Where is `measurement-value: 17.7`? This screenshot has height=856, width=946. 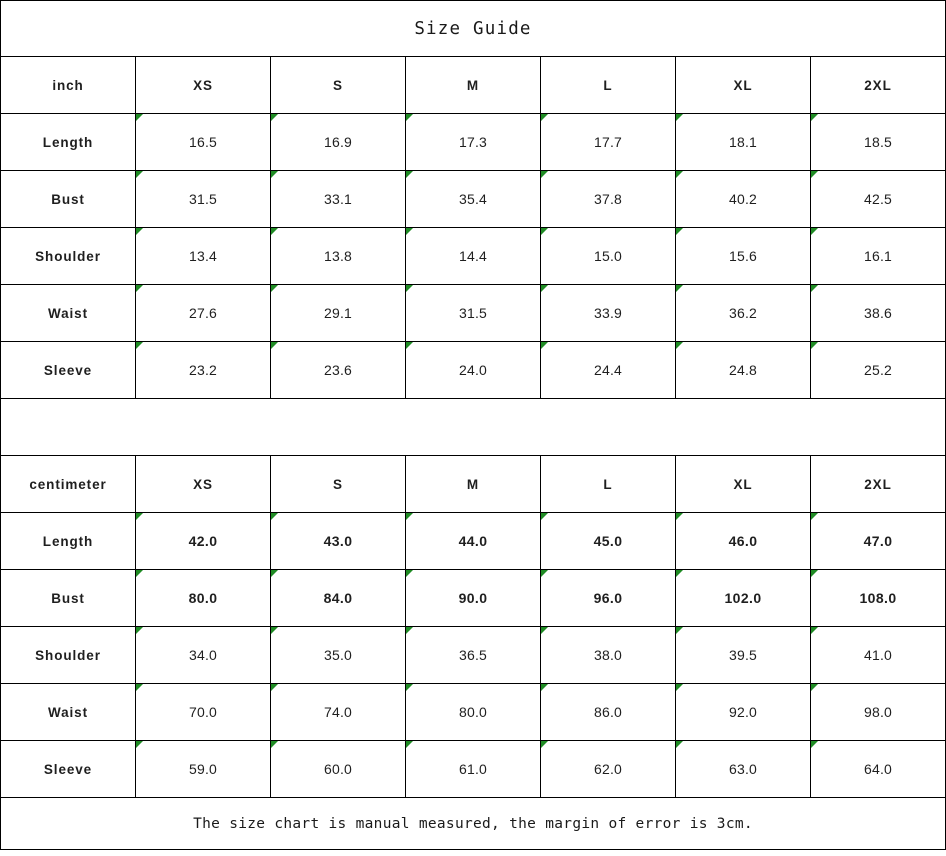
measurement-value: 17.7 is located at coordinates (608, 142).